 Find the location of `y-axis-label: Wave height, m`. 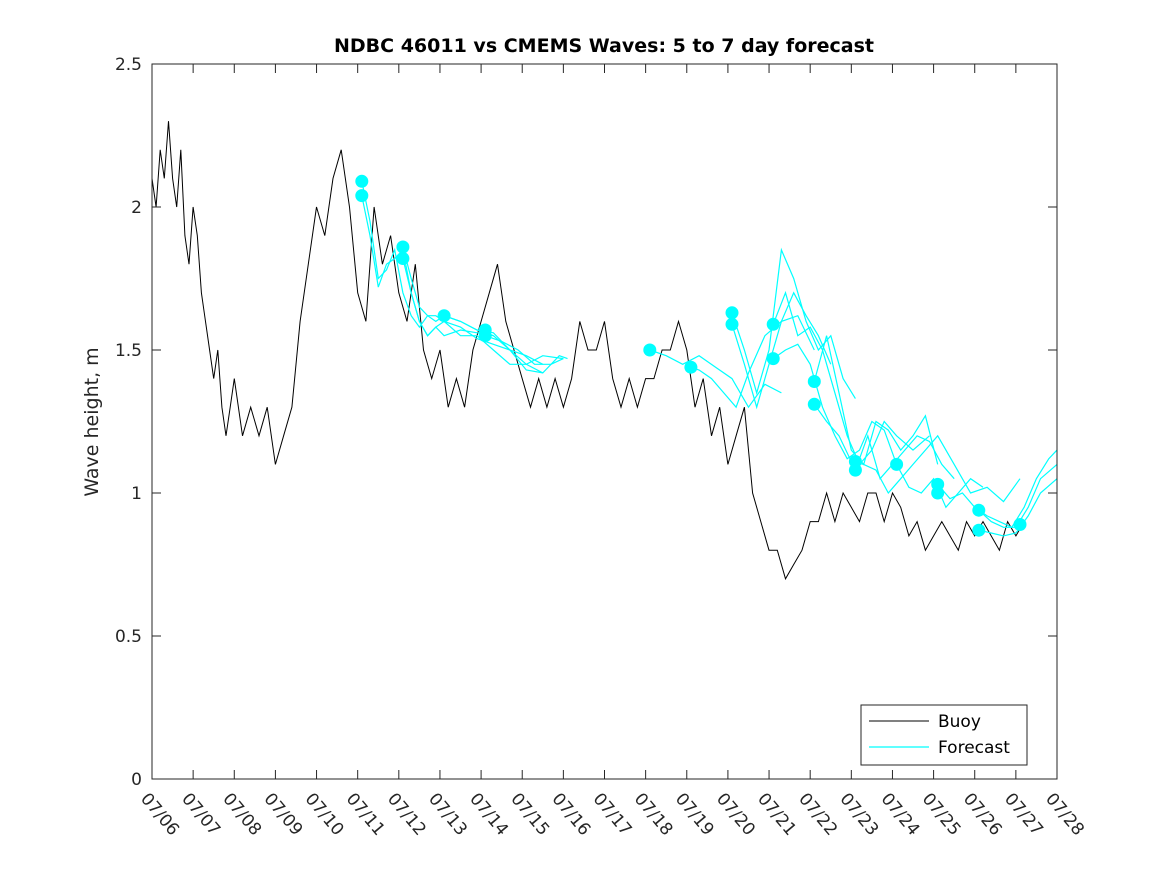

y-axis-label: Wave height, m is located at coordinates (92, 421).